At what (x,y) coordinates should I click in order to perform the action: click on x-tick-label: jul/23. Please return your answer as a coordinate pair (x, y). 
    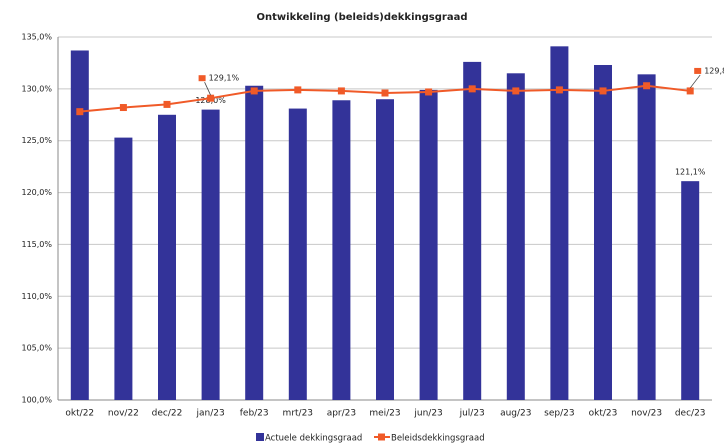
    Looking at the image, I should click on (472, 414).